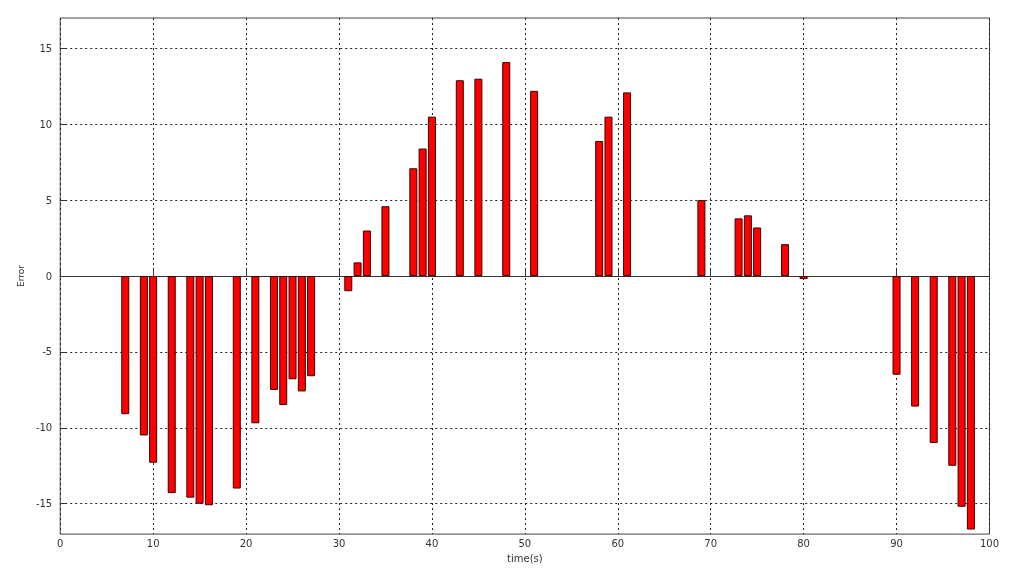 The width and height of the screenshot is (1010, 578). Describe the element at coordinates (339, 543) in the screenshot. I see `x-tick-label: 30` at that location.